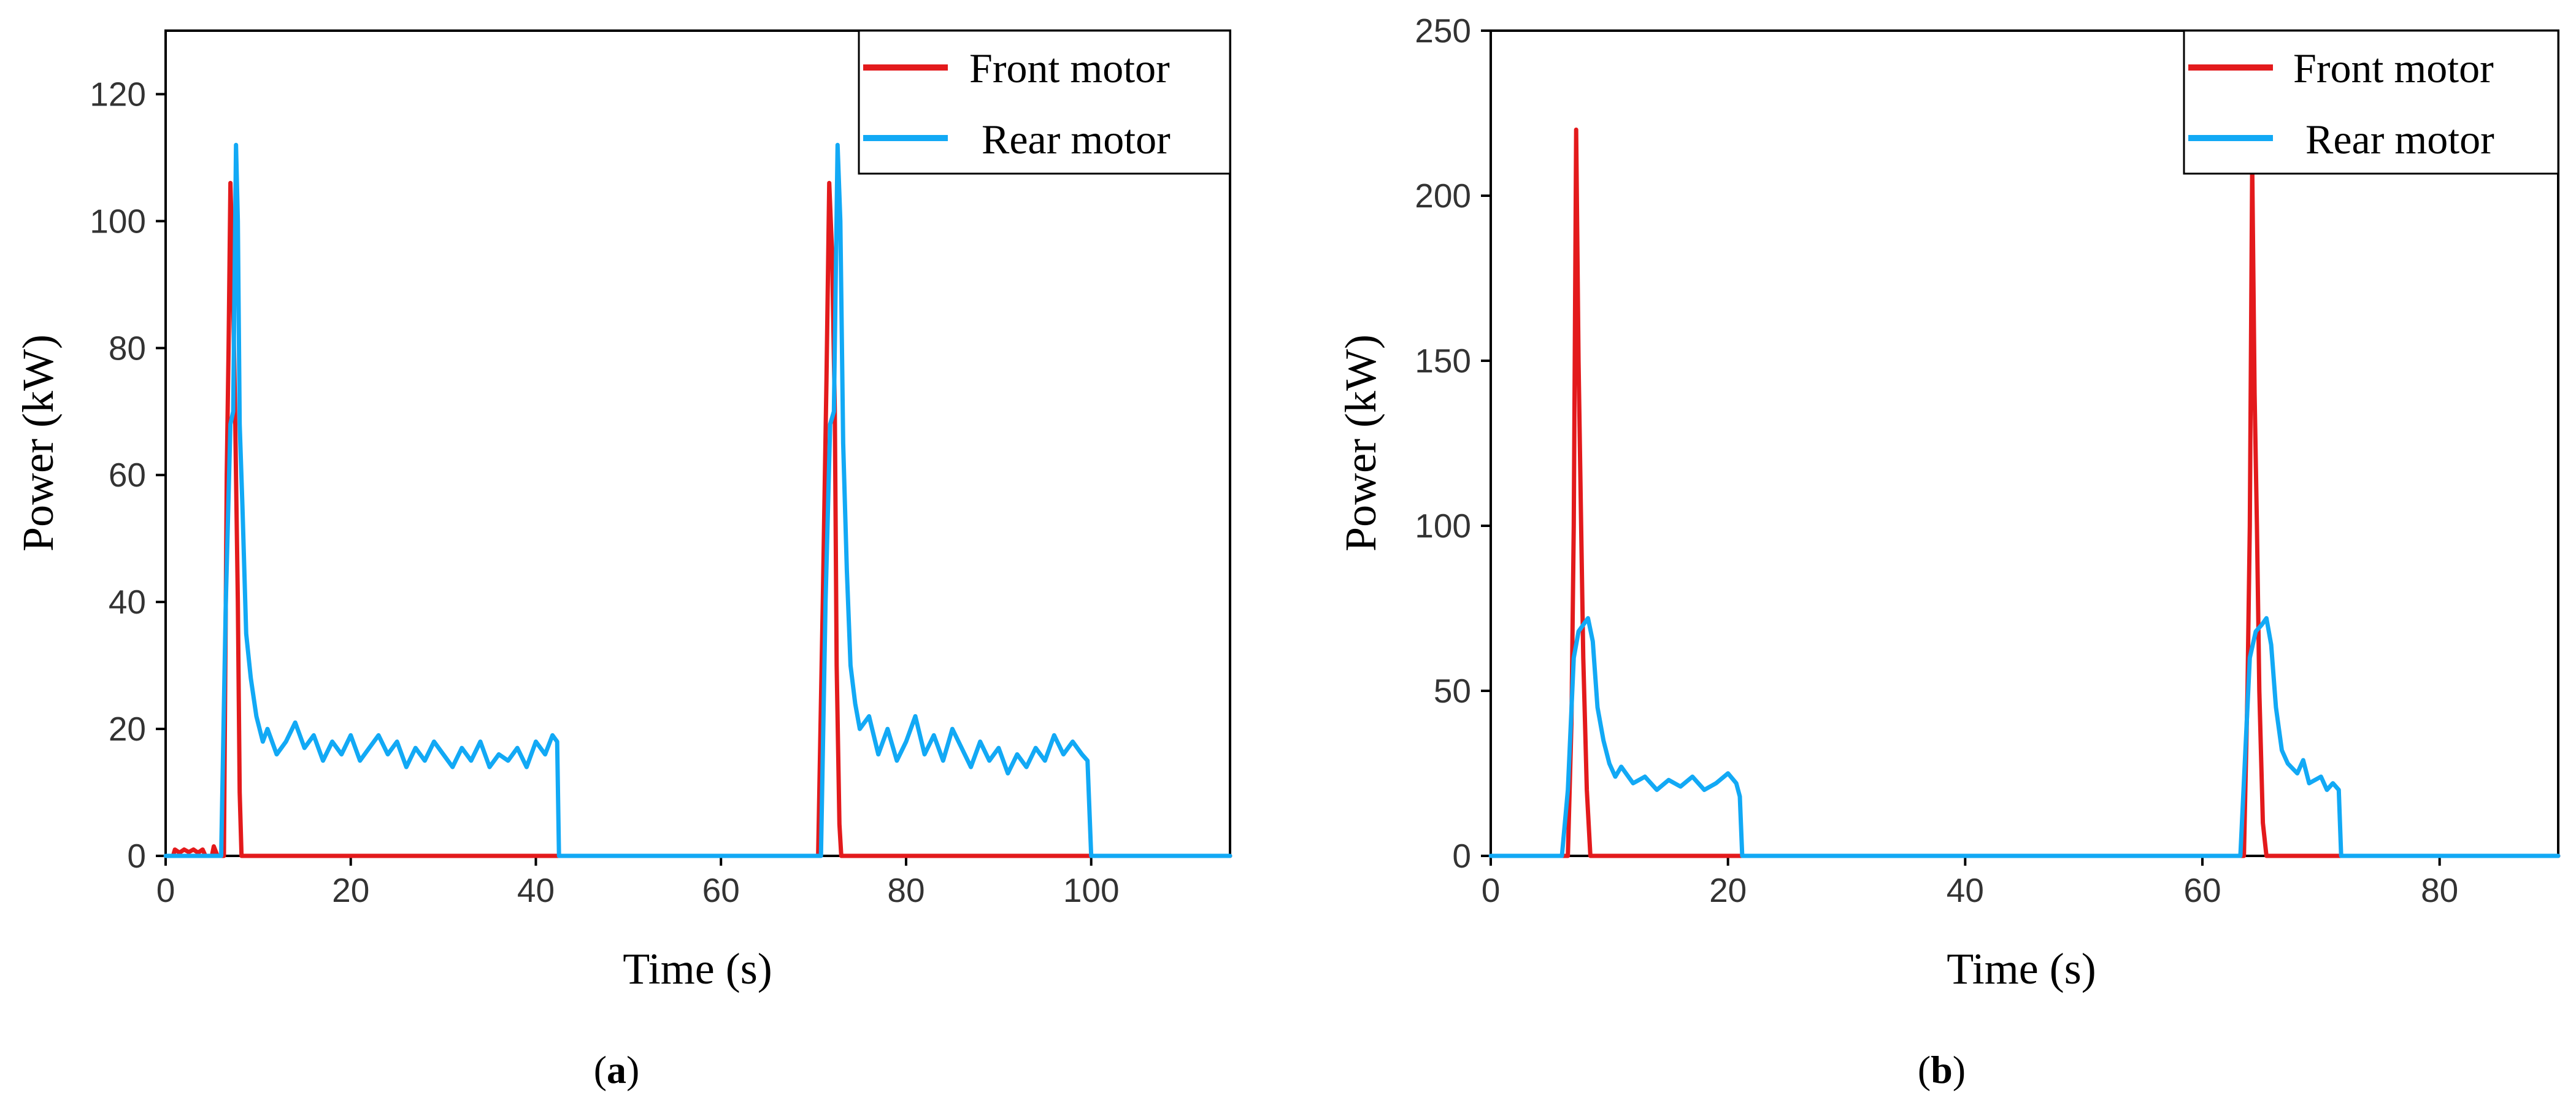  What do you see at coordinates (1443, 361) in the screenshot?
I see `y-tick-label-b: 150` at bounding box center [1443, 361].